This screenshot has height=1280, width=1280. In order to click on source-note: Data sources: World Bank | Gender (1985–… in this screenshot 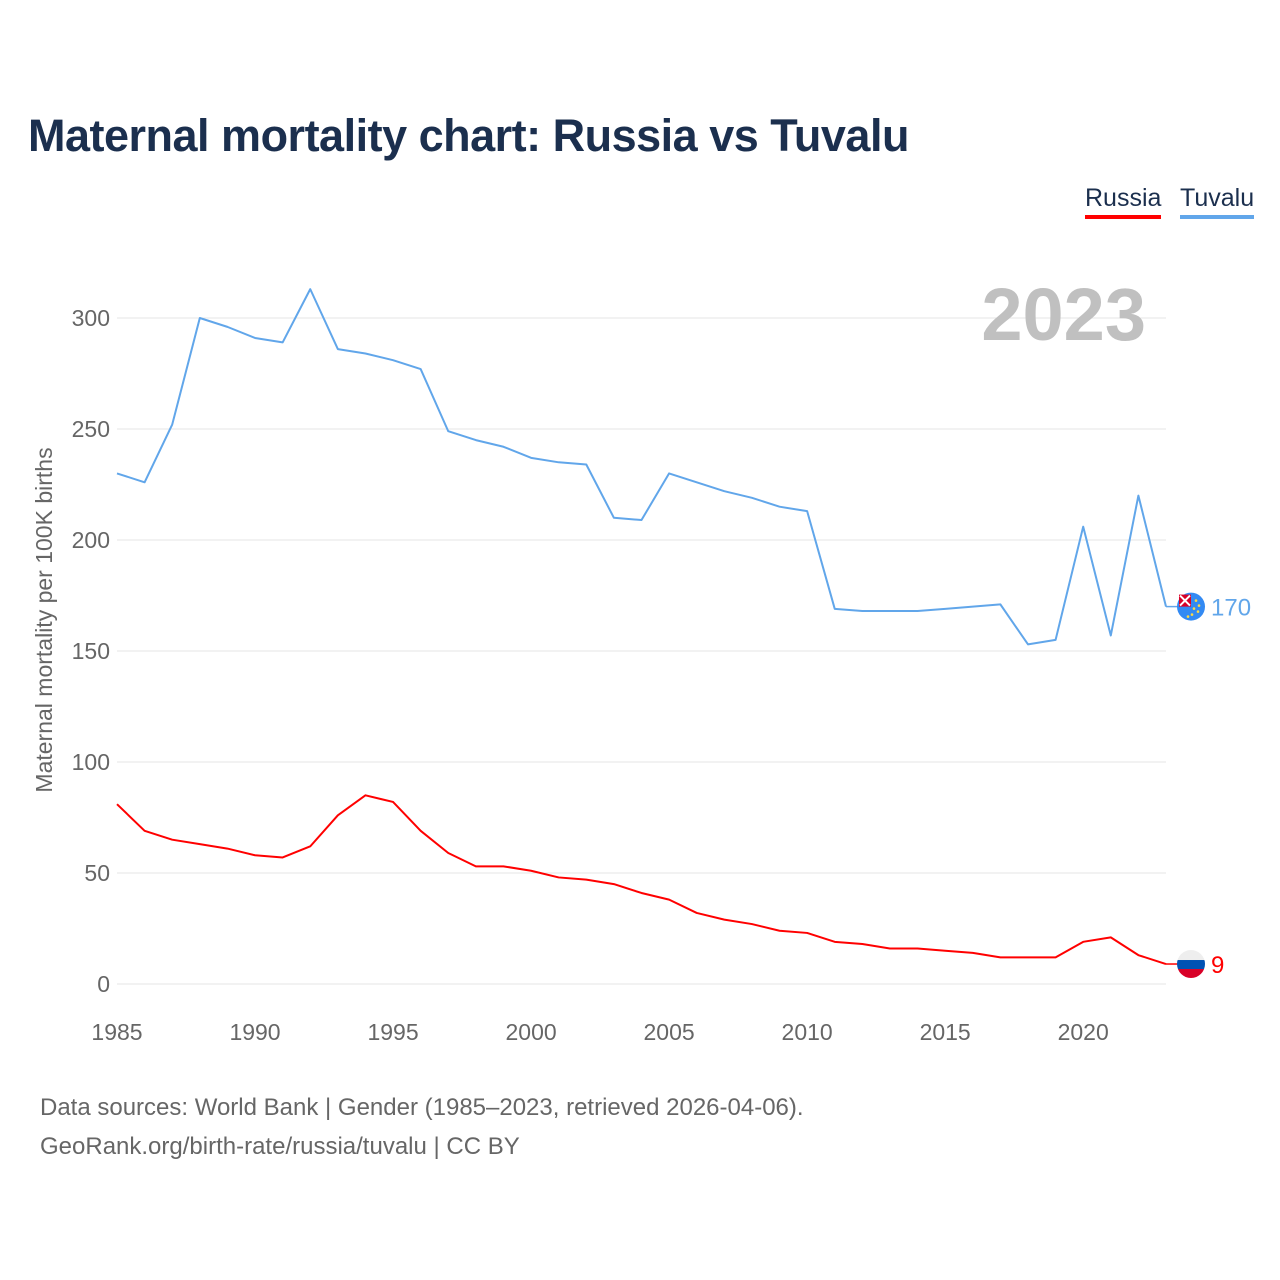, I will do `click(422, 1127)`.